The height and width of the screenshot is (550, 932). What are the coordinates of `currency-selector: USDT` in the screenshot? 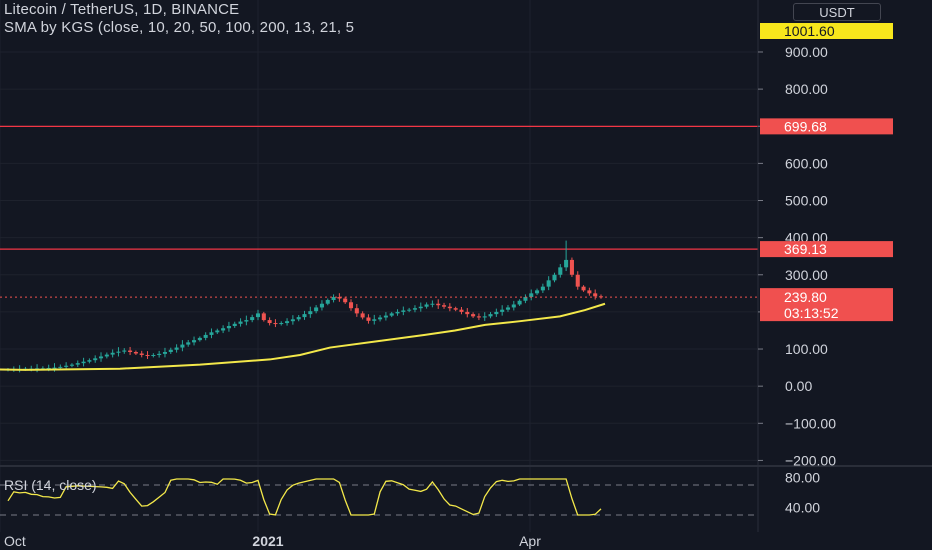 It's located at (837, 12).